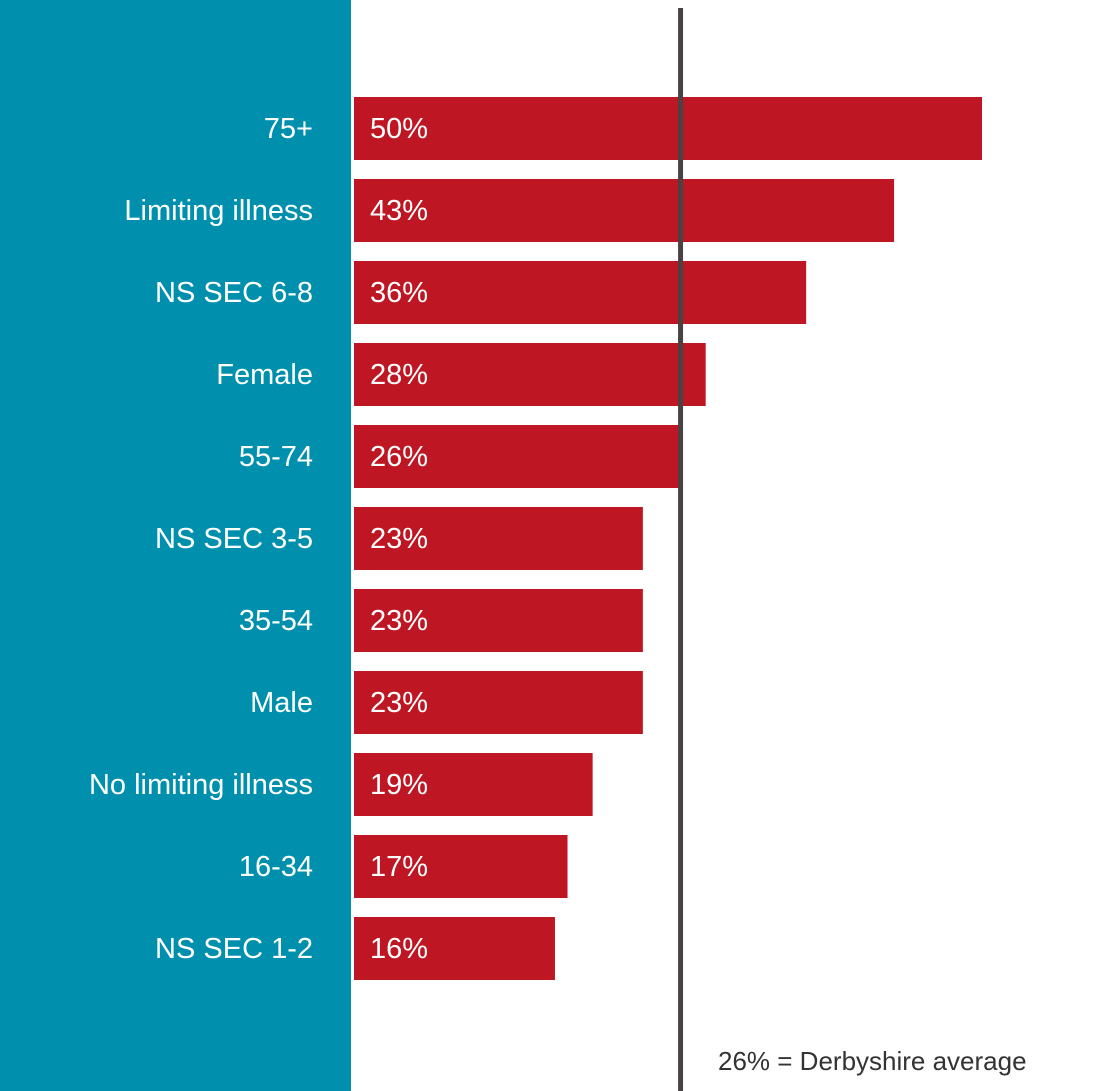 Image resolution: width=1115 pixels, height=1091 pixels. Describe the element at coordinates (399, 211) in the screenshot. I see `value-label: 43%` at that location.